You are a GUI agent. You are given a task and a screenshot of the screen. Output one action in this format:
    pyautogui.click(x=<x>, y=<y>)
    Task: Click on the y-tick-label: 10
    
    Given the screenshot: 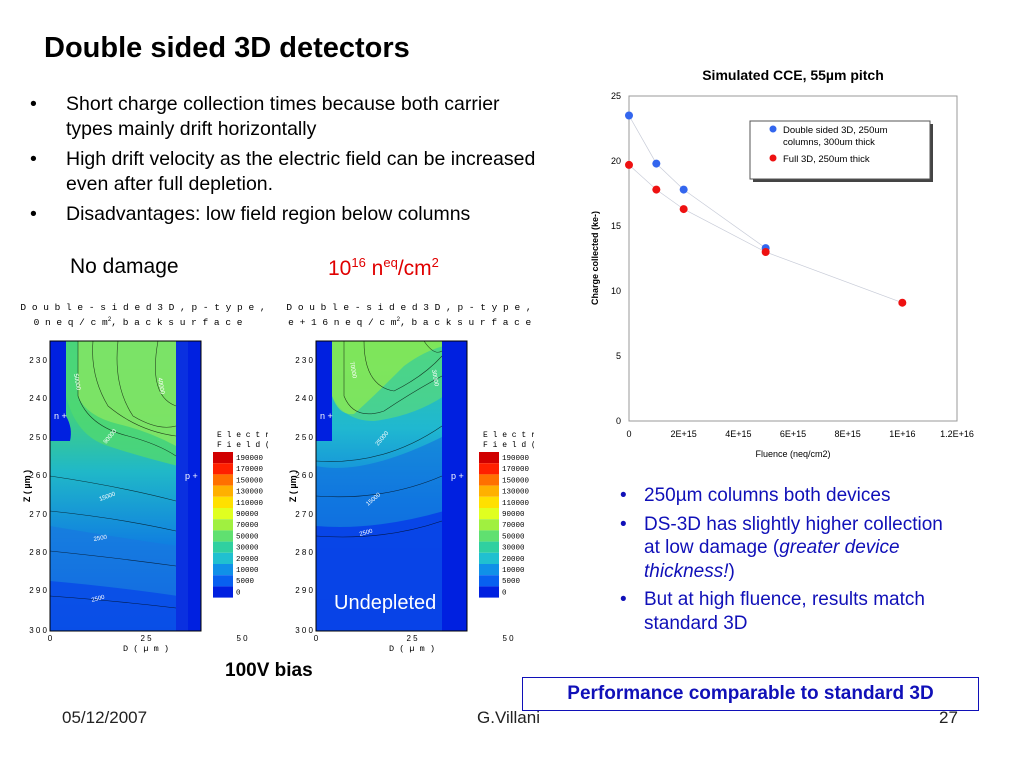 What is the action you would take?
    pyautogui.click(x=616, y=291)
    